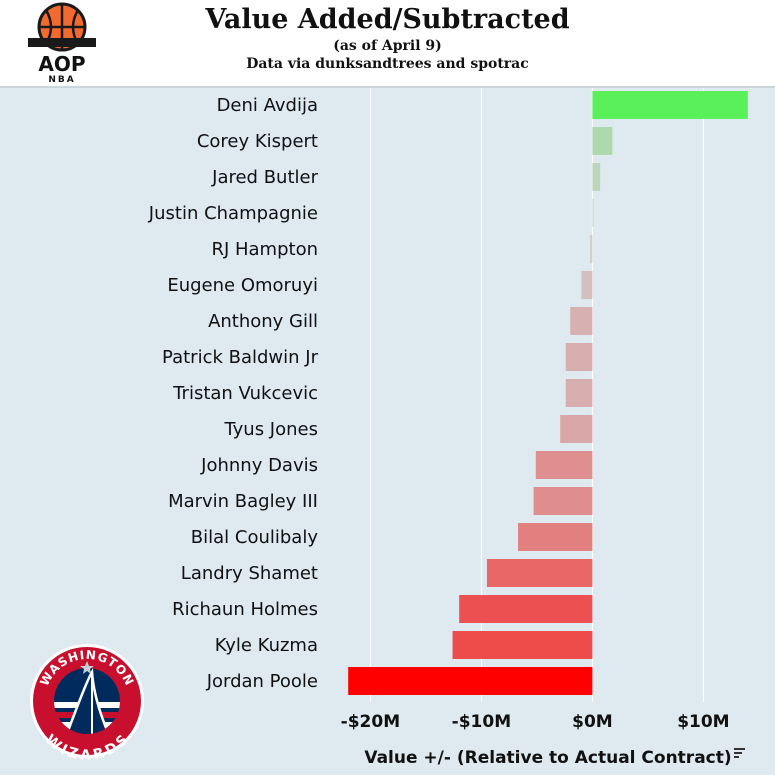 The image size is (775, 775). I want to click on category-label: Jared Butler, so click(264, 177).